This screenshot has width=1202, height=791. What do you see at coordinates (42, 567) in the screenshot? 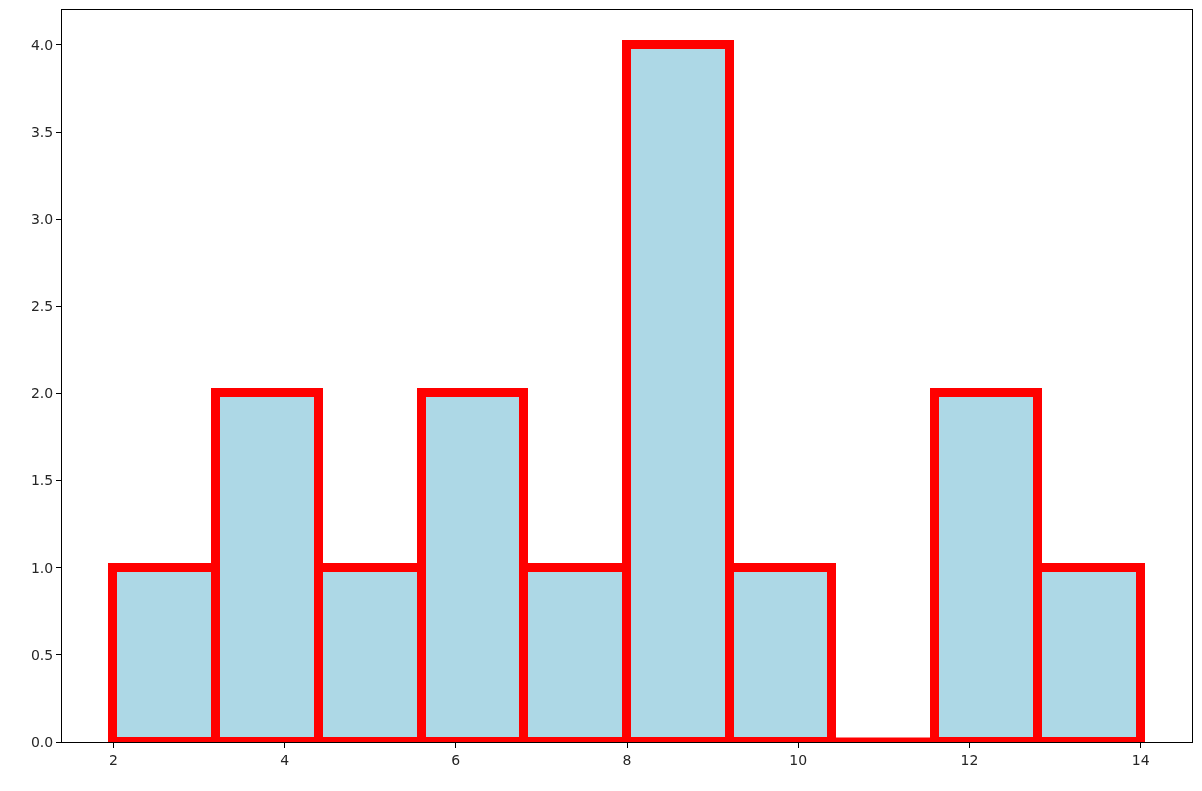
I see `y-tick-label: 1.0` at bounding box center [42, 567].